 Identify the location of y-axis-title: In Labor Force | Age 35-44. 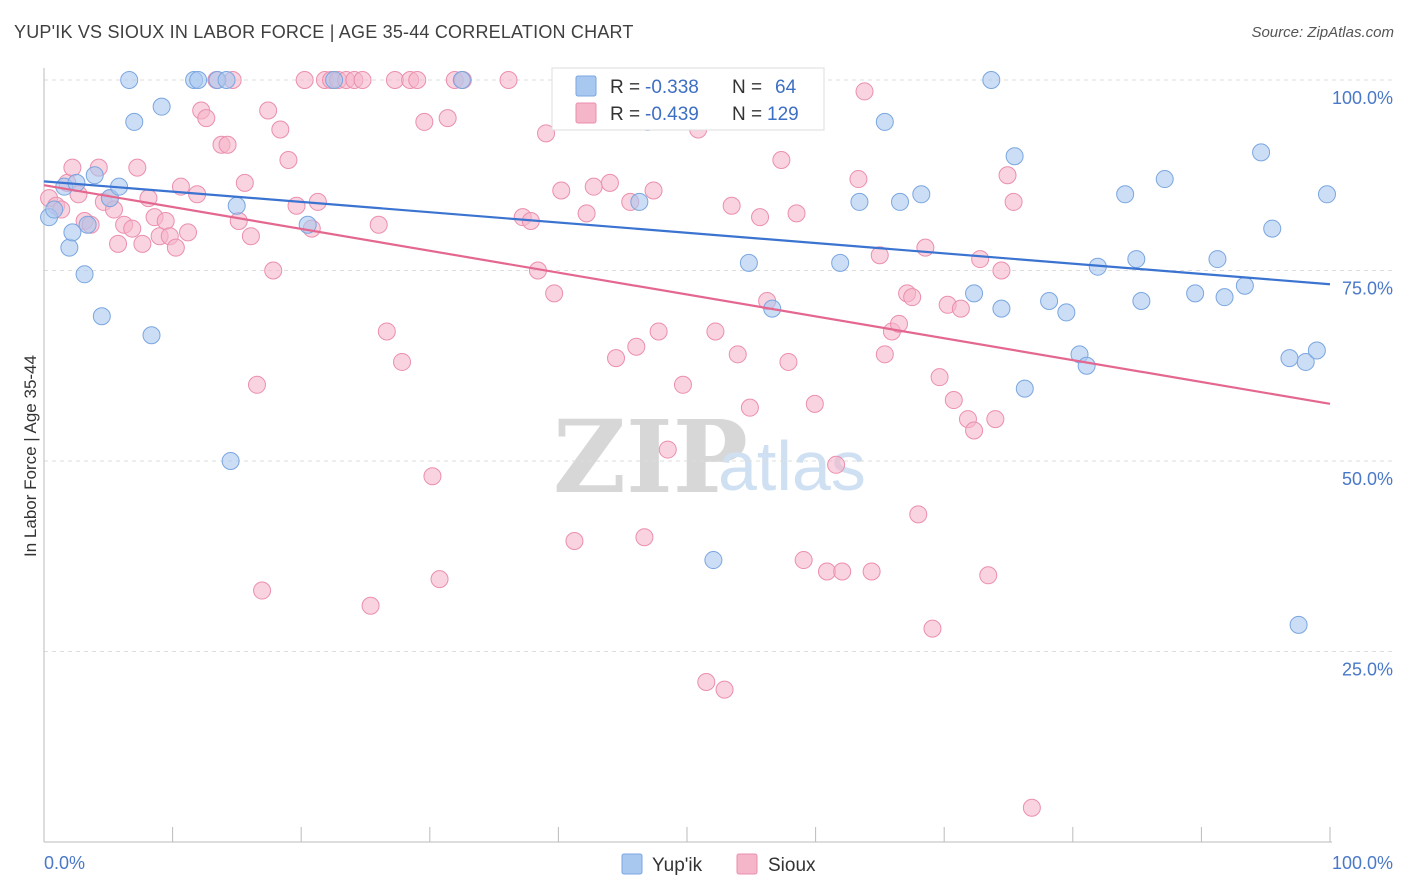
(30, 456).